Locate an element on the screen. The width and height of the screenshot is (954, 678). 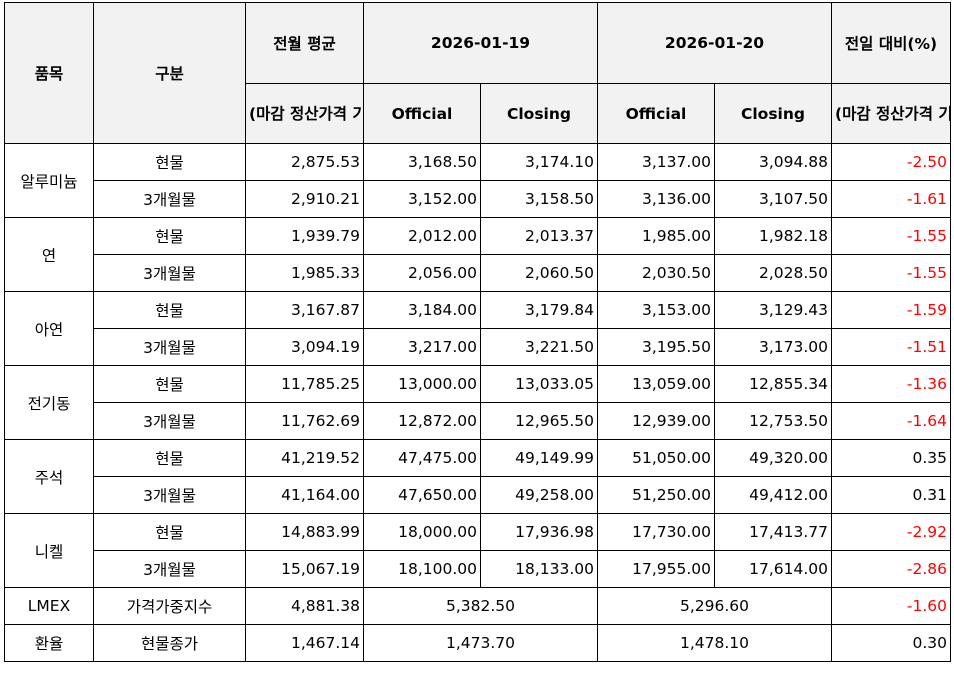
date2-closing-cell: 49,320.00 is located at coordinates (773, 458).